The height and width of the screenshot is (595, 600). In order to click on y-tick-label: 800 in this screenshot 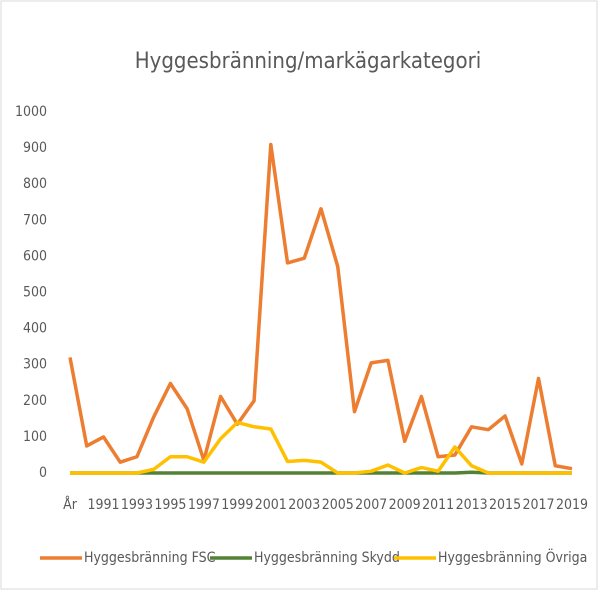, I will do `click(35, 184)`.